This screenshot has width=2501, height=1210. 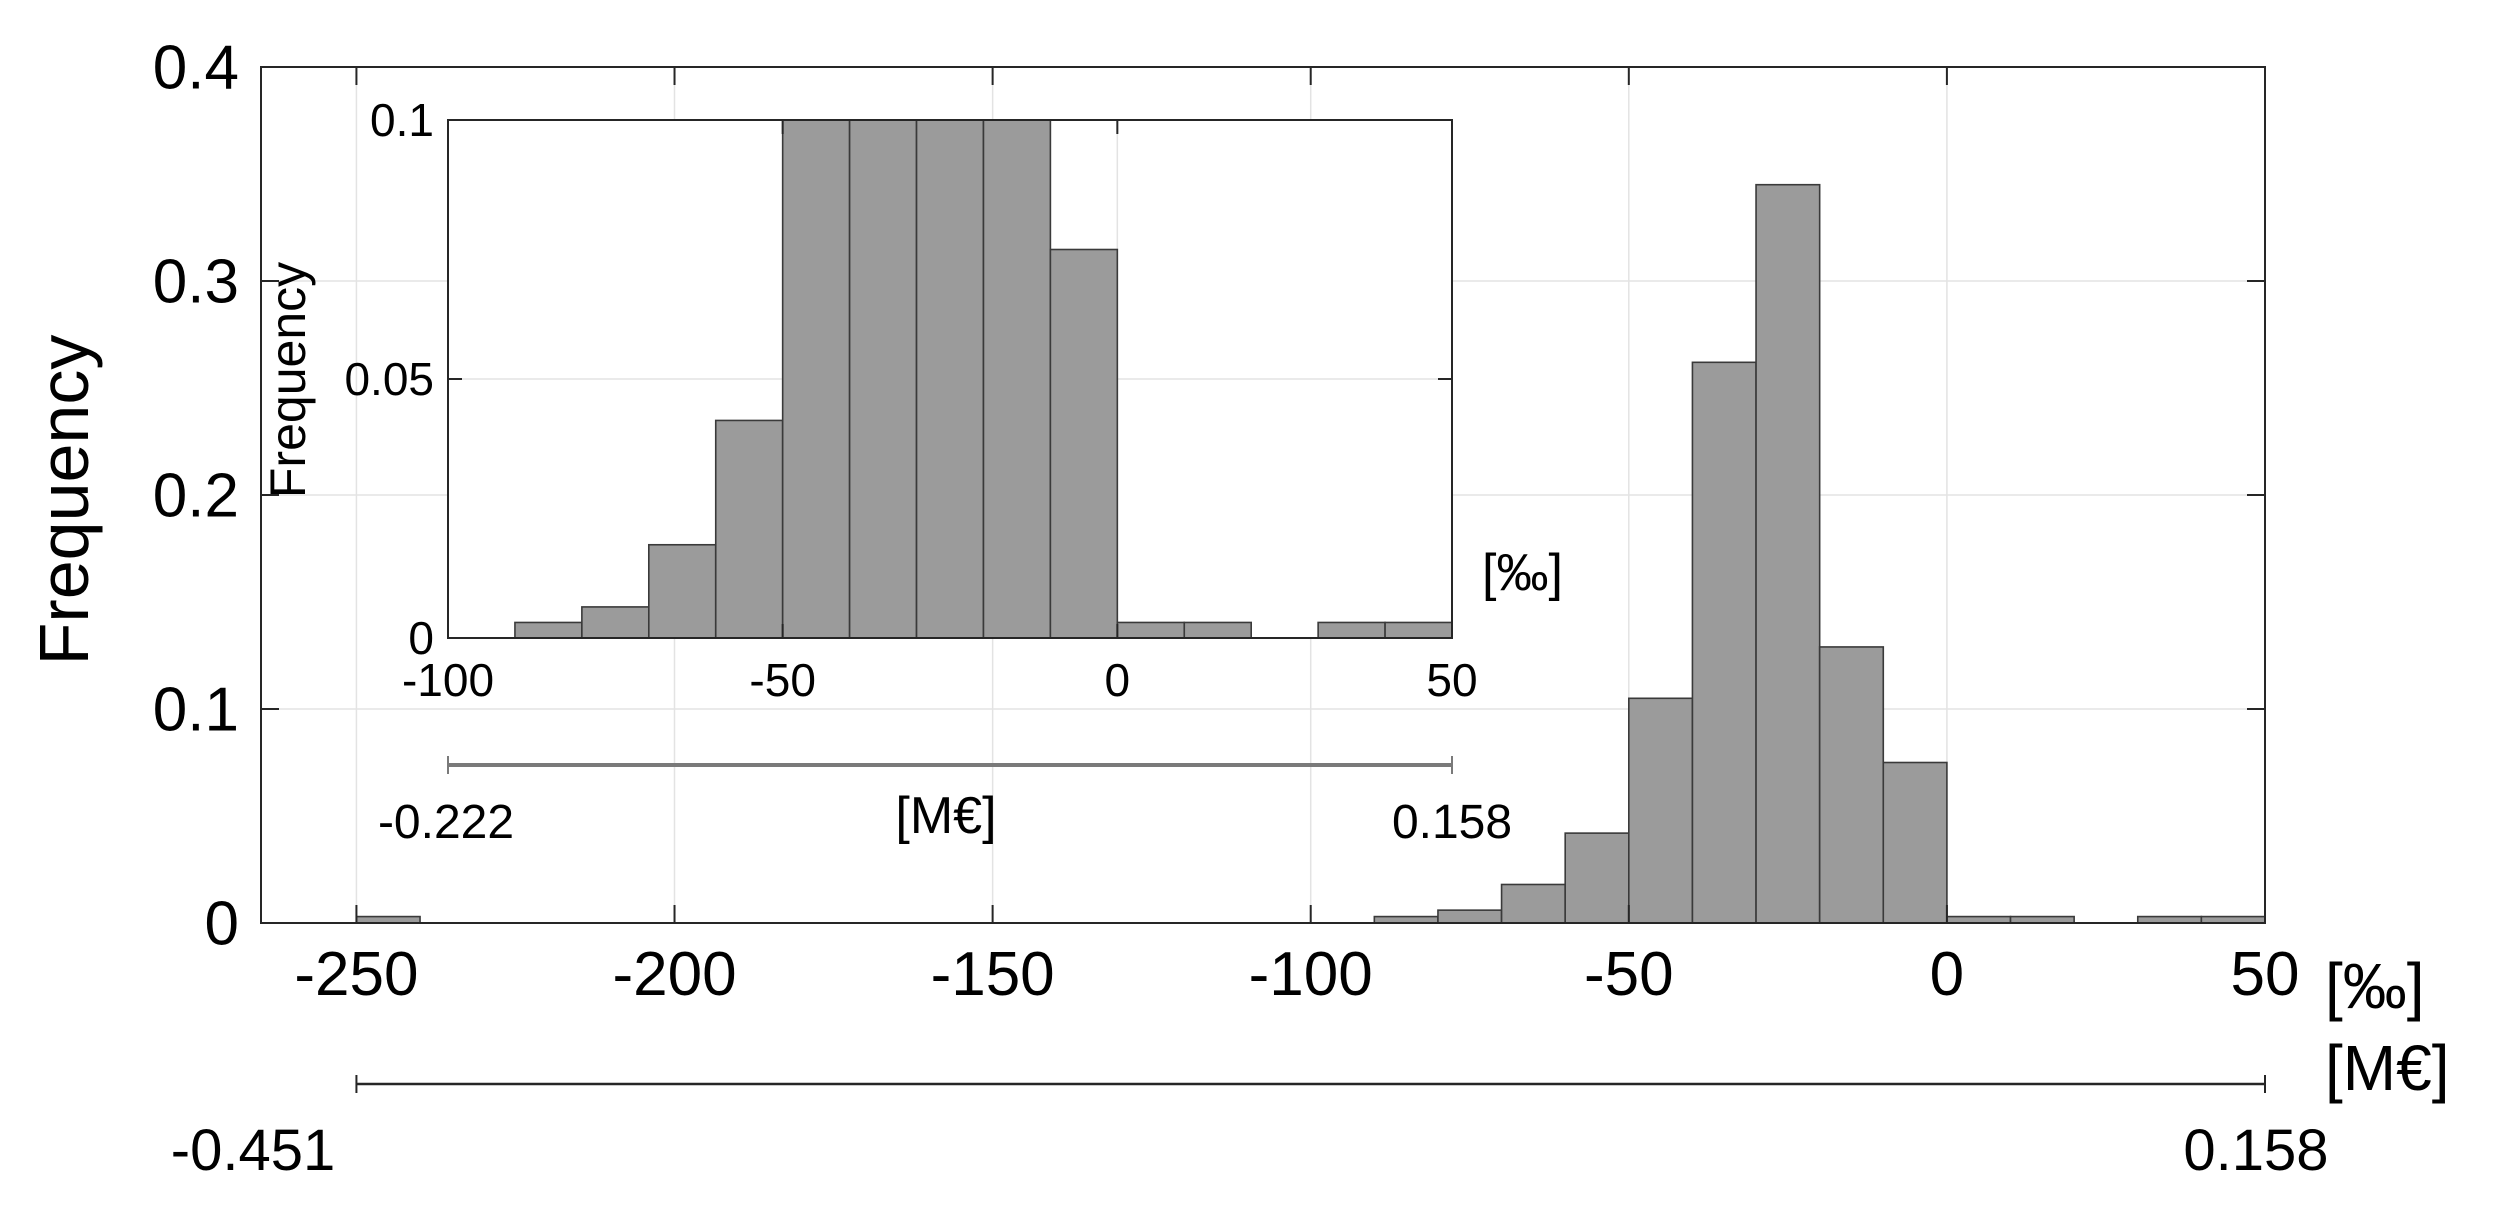 I want to click on inset-money-axis-label: [M€], so click(x=945, y=816).